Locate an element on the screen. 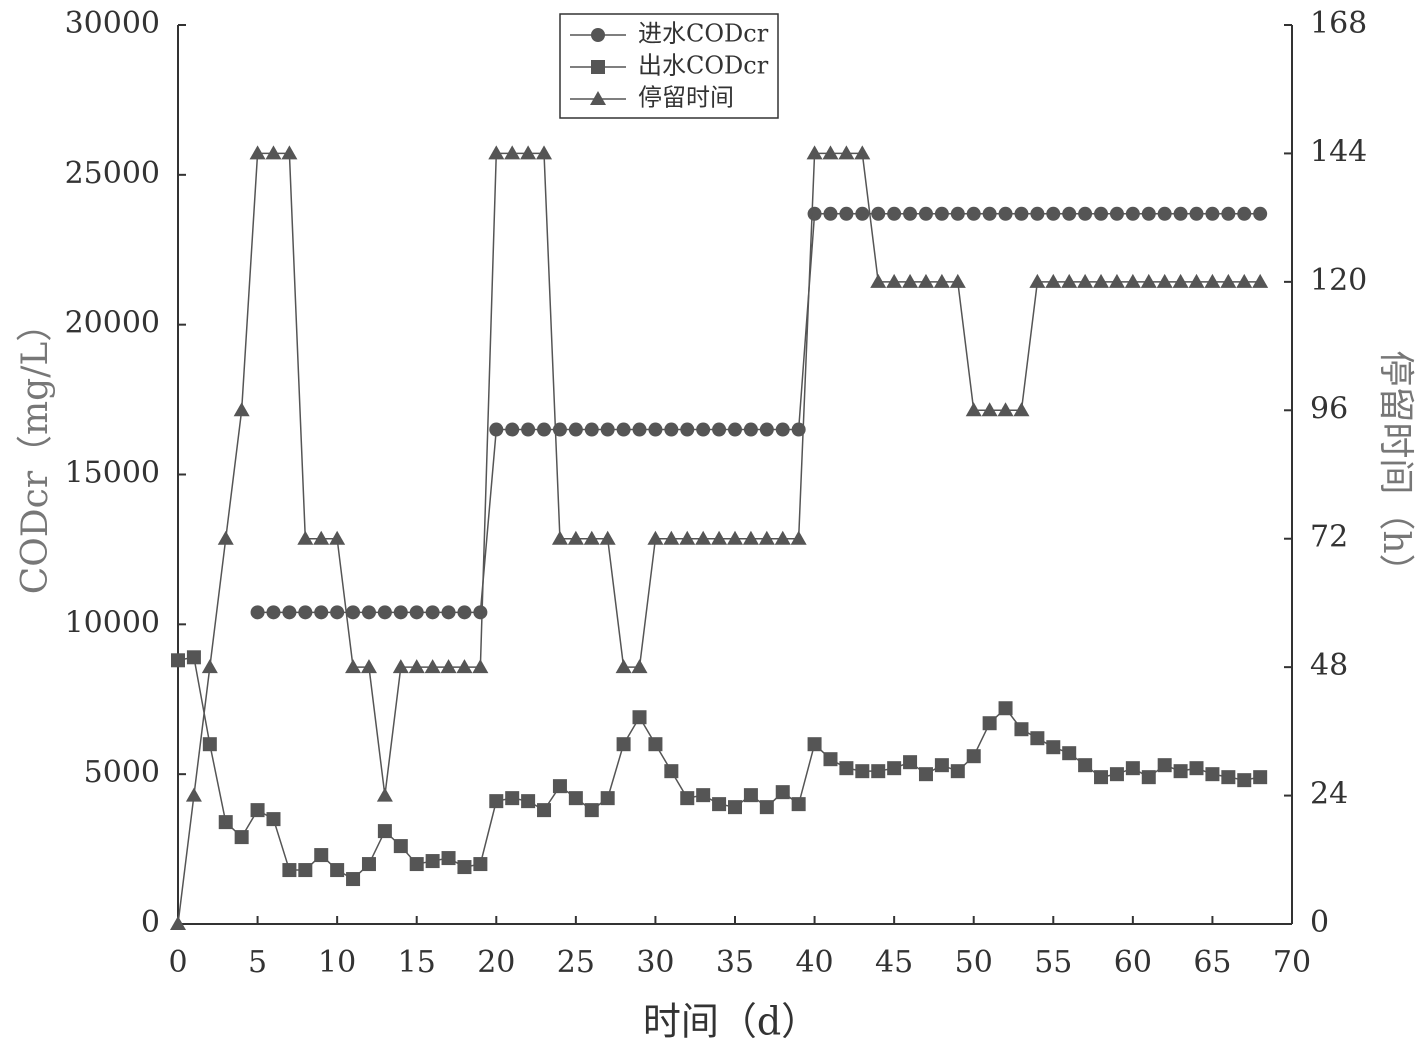  y2-tick-label: 48 is located at coordinates (1329, 665).